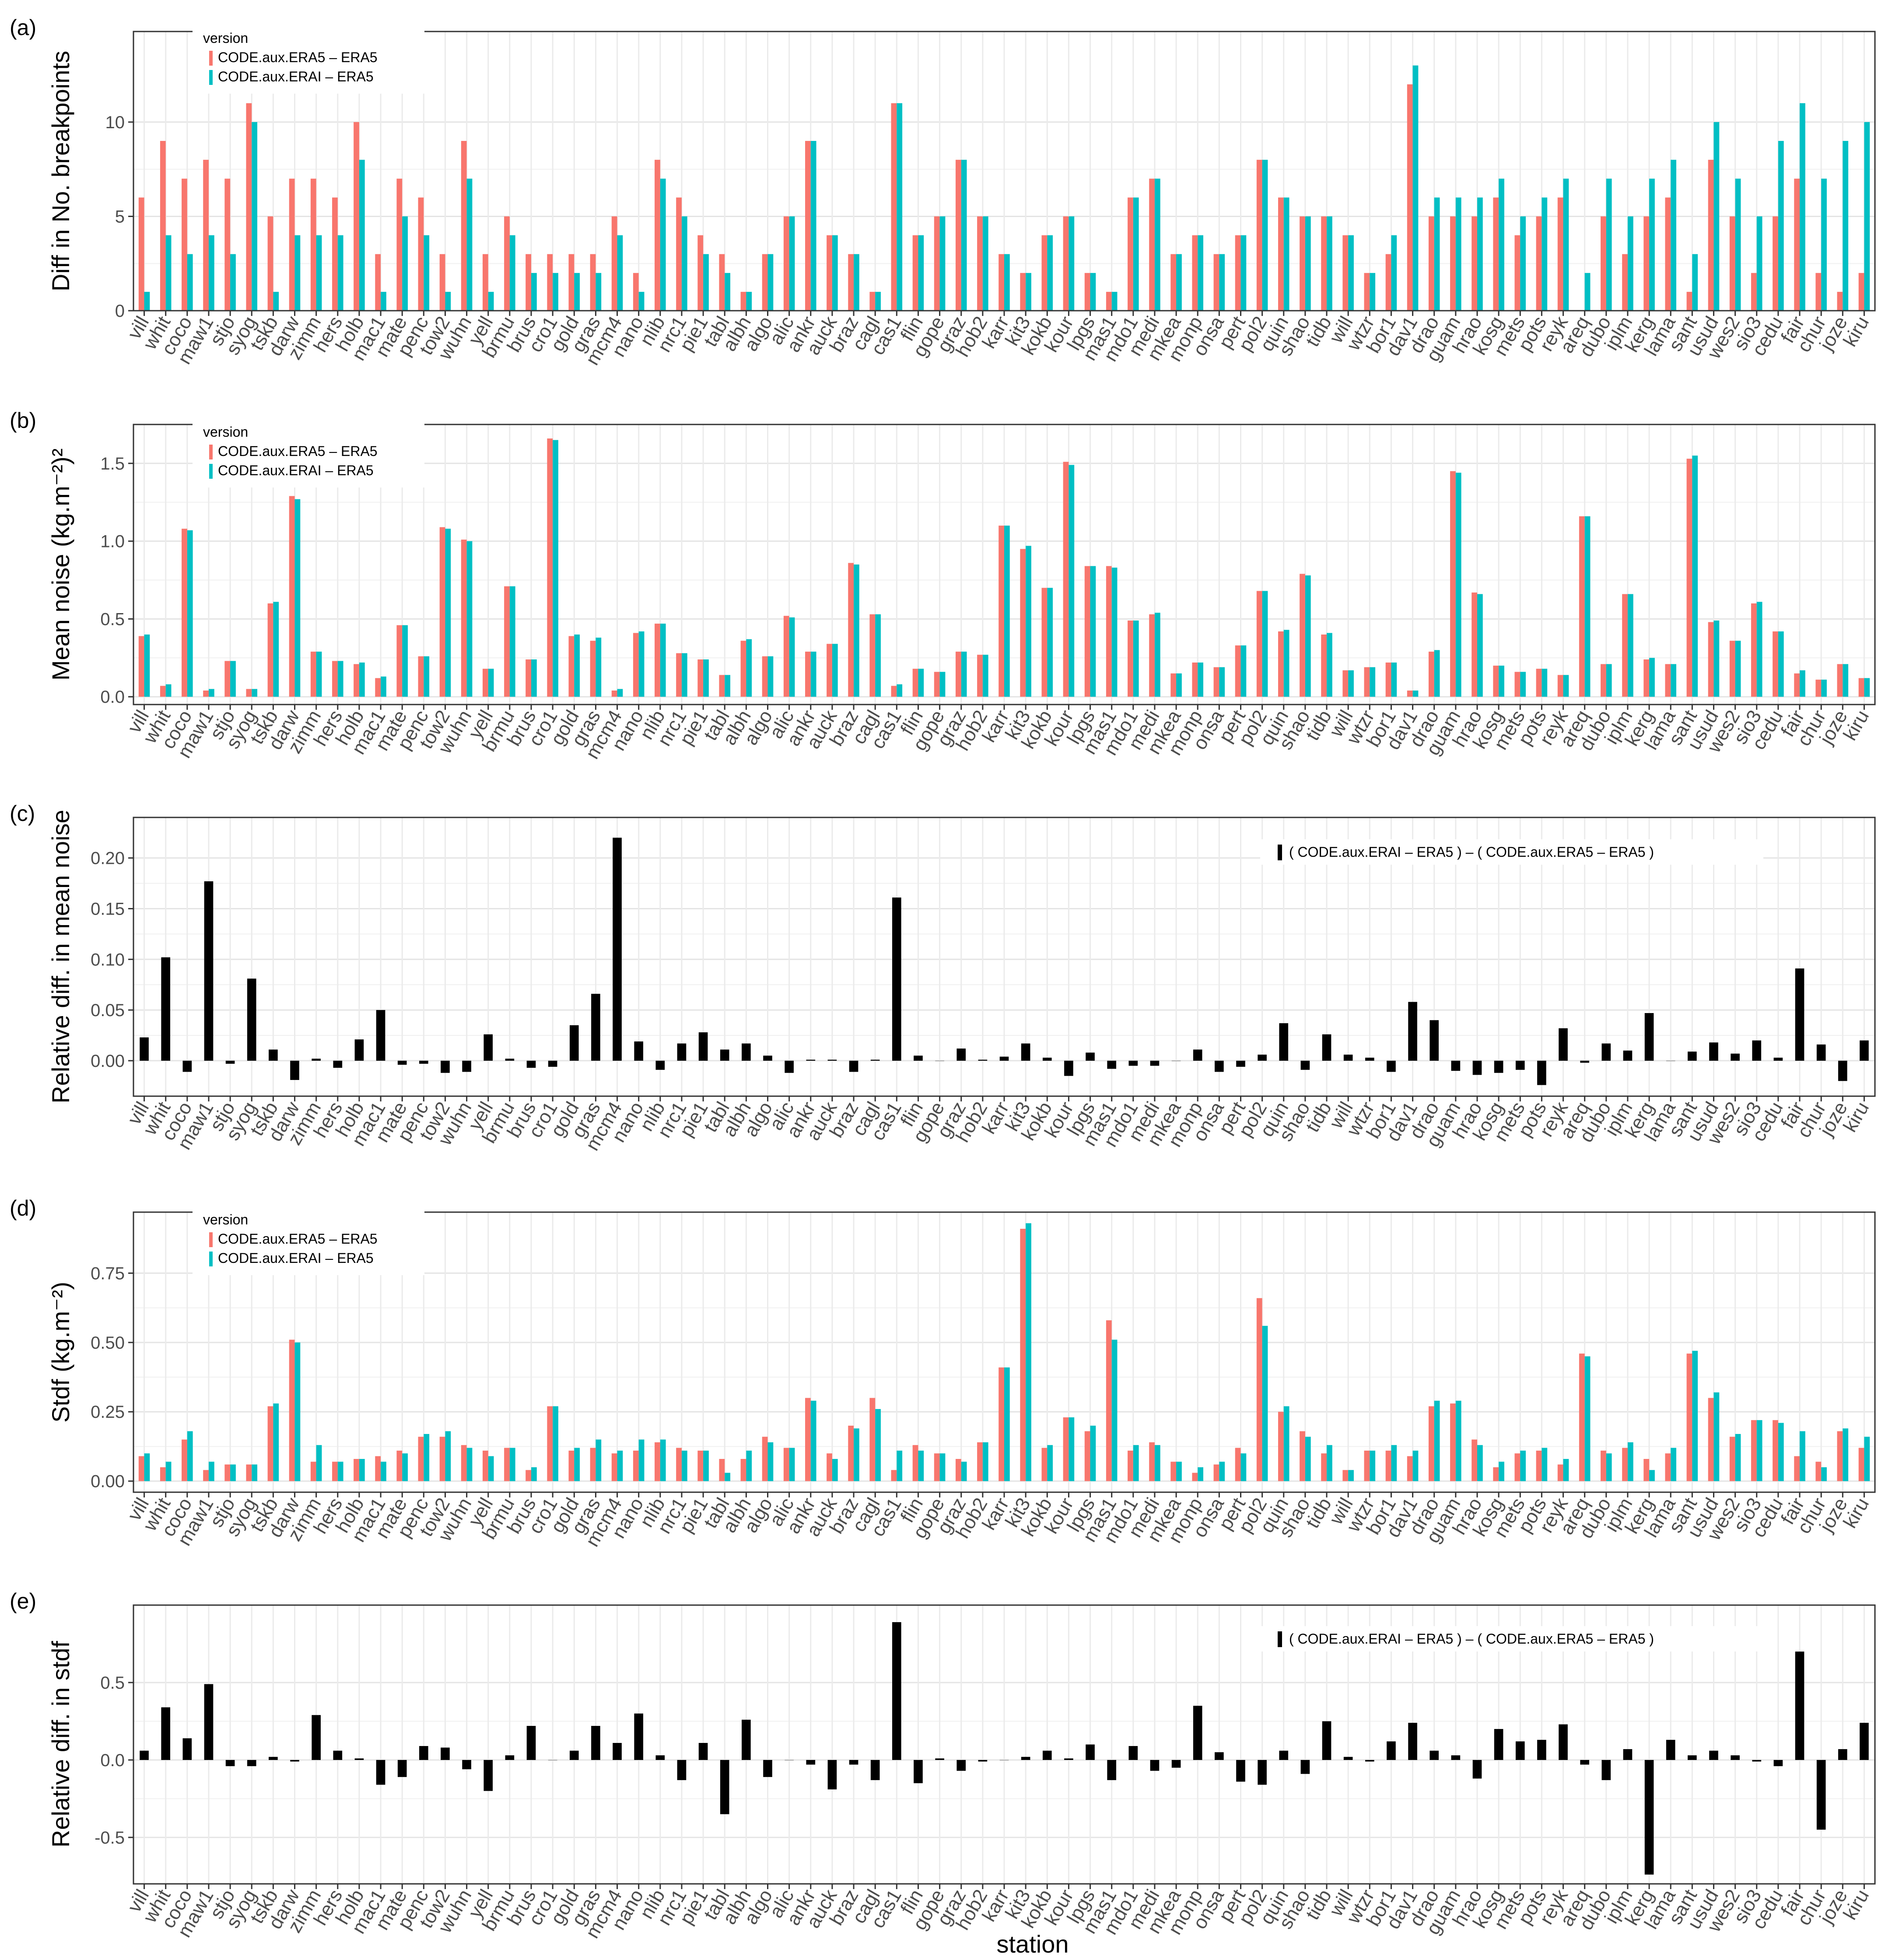  Describe the element at coordinates (1068, 1068) in the screenshot. I see `bar-kour-diff` at that location.